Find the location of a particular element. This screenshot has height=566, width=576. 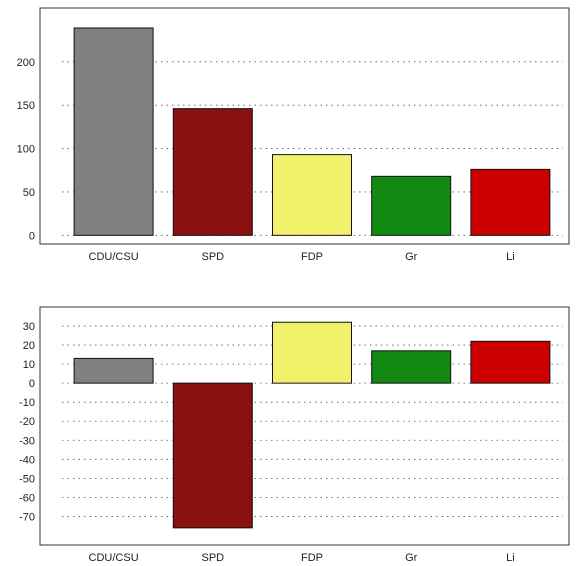

y-tick-label: 100 is located at coordinates (26, 150).